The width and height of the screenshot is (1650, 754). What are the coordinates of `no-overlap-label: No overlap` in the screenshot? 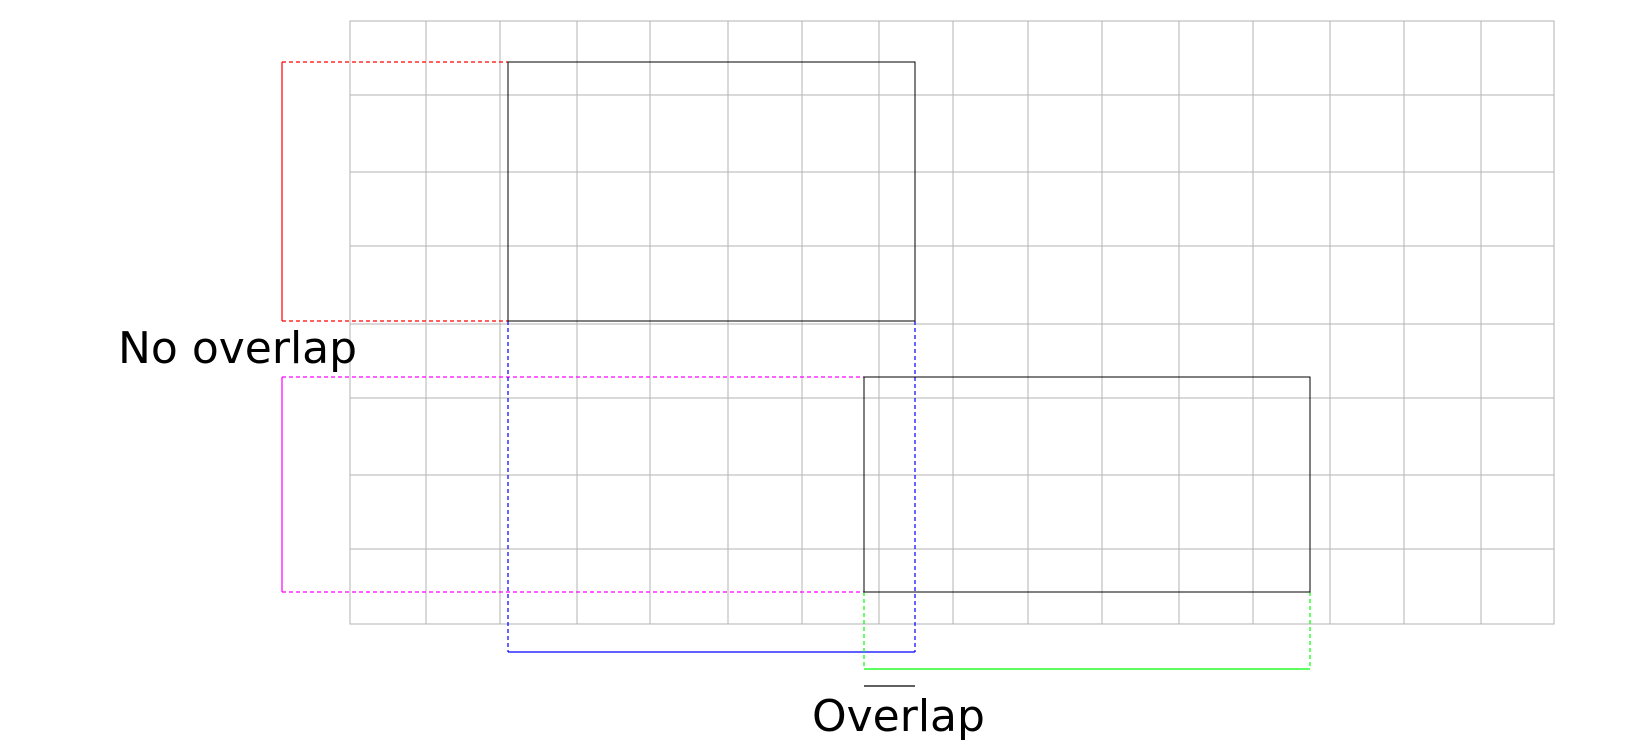 It's located at (238, 348).